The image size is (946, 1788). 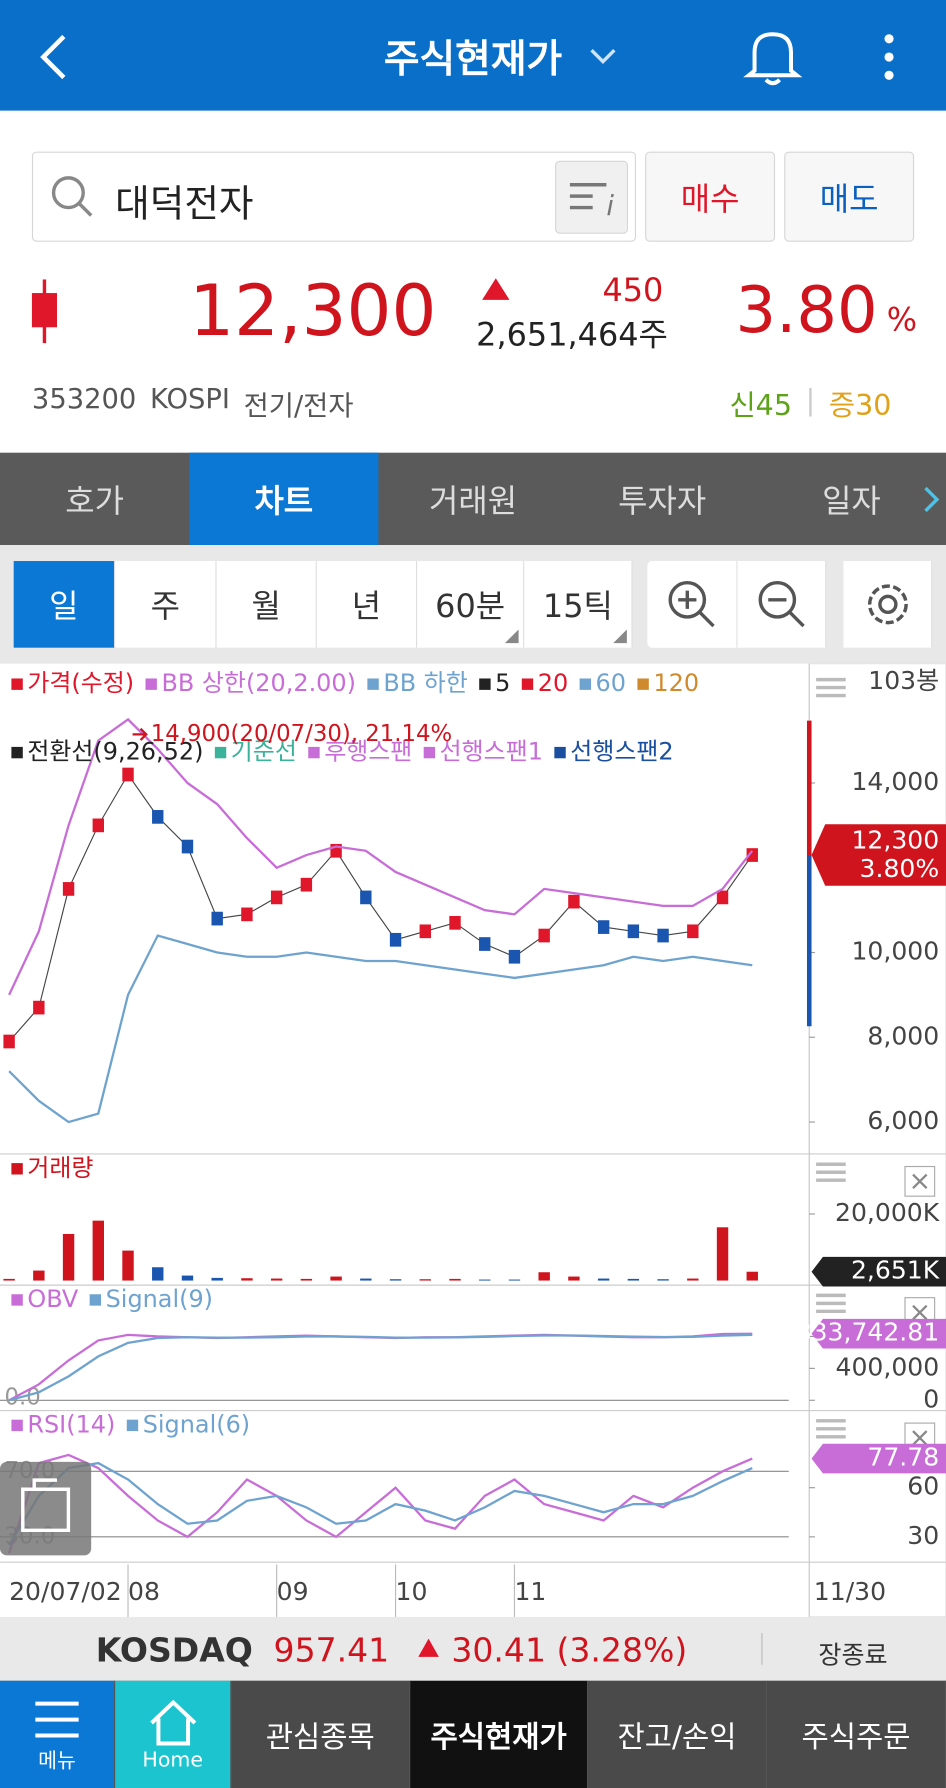 I want to click on stock-code: 353200, so click(x=84, y=399).